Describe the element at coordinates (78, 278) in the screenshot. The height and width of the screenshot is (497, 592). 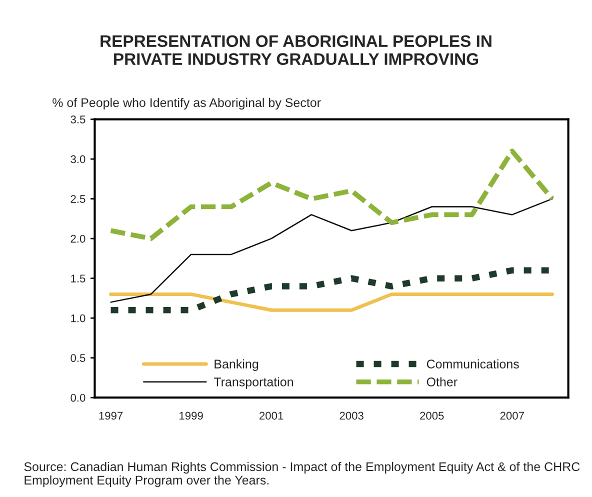
I see `y-tick-label: 1.5` at that location.